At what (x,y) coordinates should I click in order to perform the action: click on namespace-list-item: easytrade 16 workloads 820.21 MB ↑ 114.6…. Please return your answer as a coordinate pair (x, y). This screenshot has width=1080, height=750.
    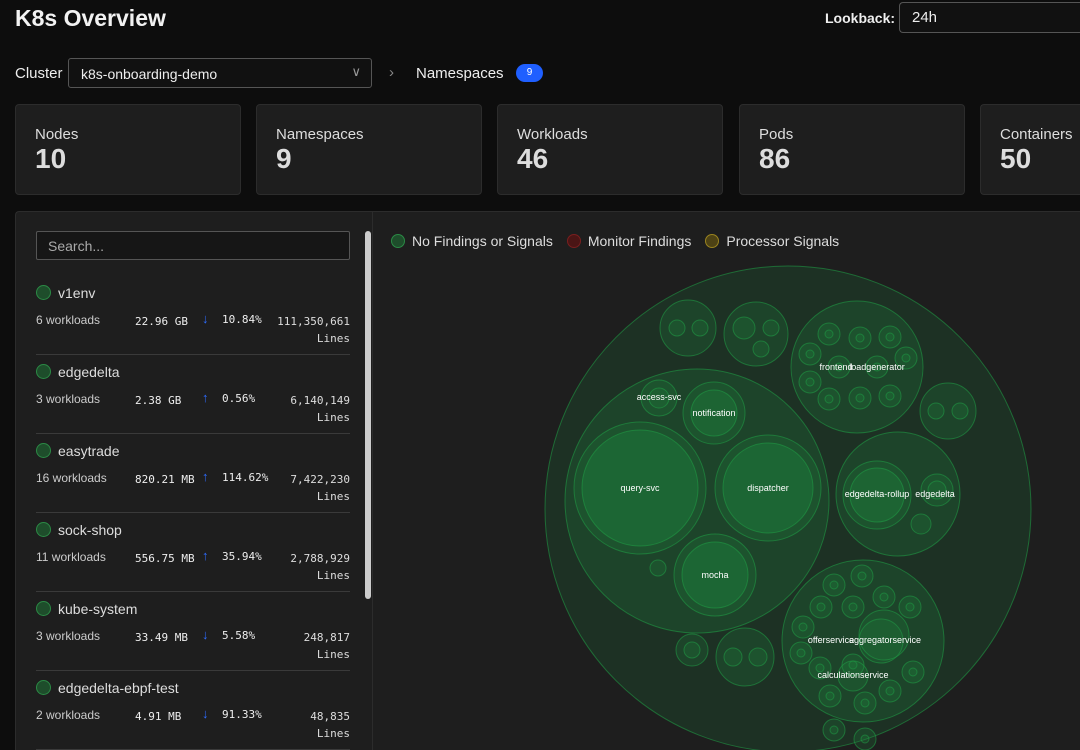
    Looking at the image, I should click on (193, 473).